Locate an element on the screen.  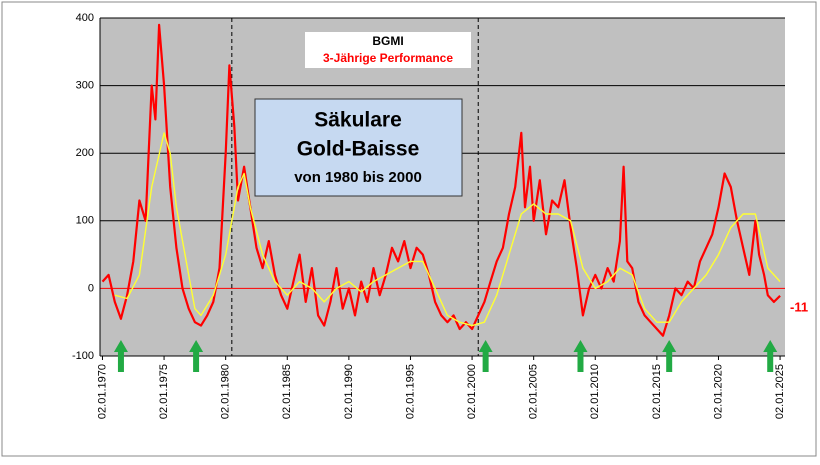
annotation-box is located at coordinates (358, 147).